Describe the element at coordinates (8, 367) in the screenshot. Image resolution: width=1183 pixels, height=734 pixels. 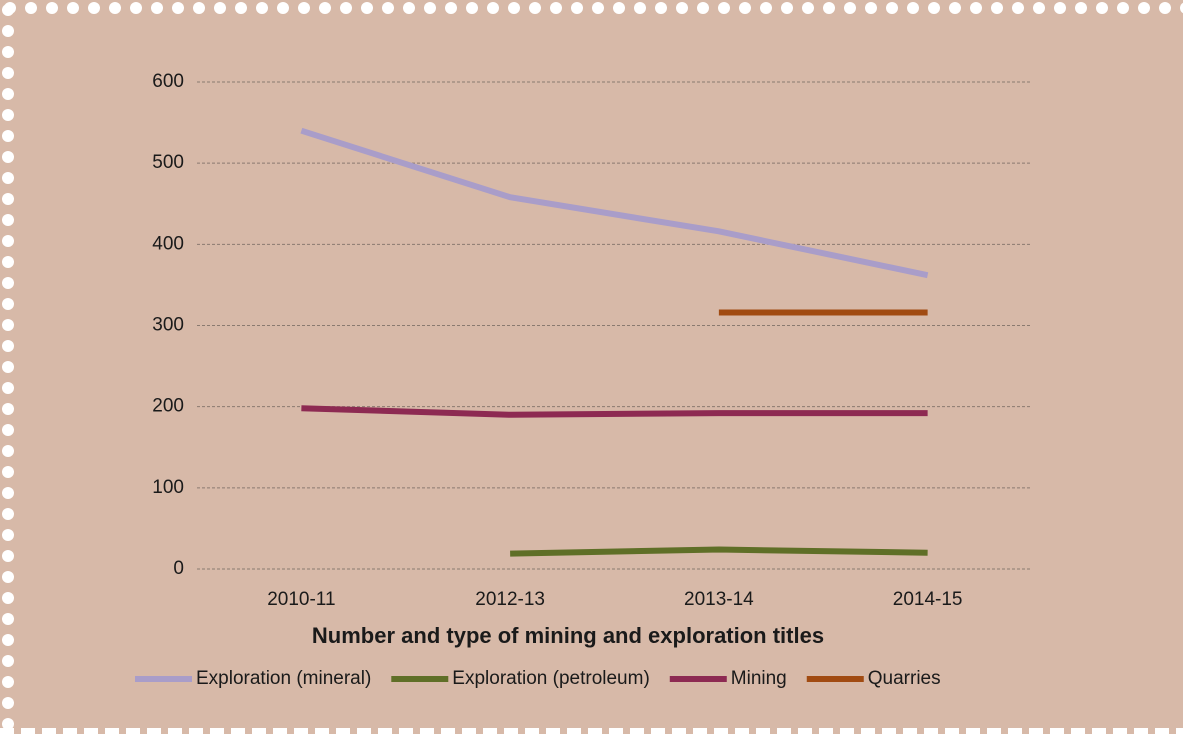
I see `border-left` at that location.